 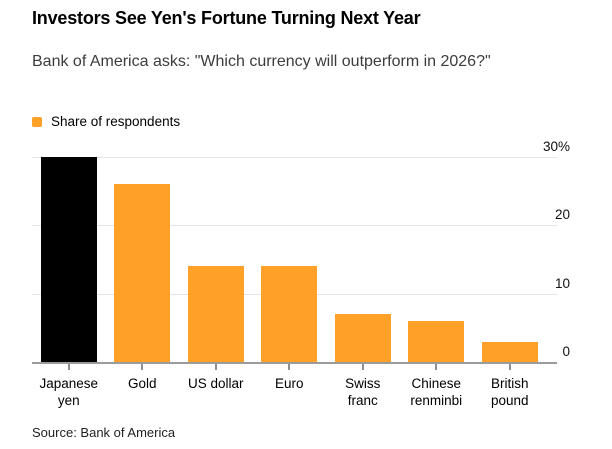 What do you see at coordinates (289, 314) in the screenshot?
I see `bar-euro` at bounding box center [289, 314].